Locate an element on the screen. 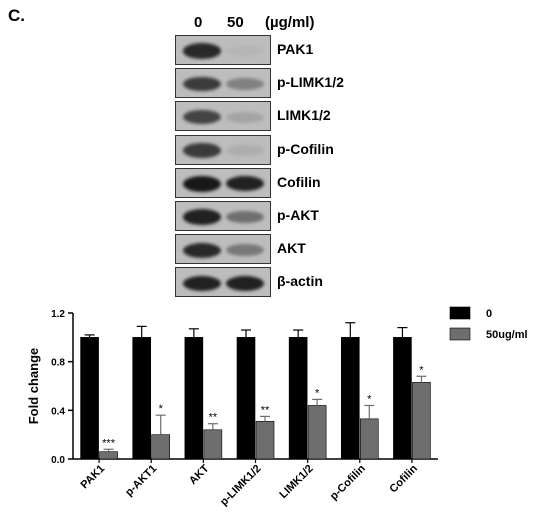 The width and height of the screenshot is (550, 524). concentration-unit: (µg/ml) is located at coordinates (290, 22).